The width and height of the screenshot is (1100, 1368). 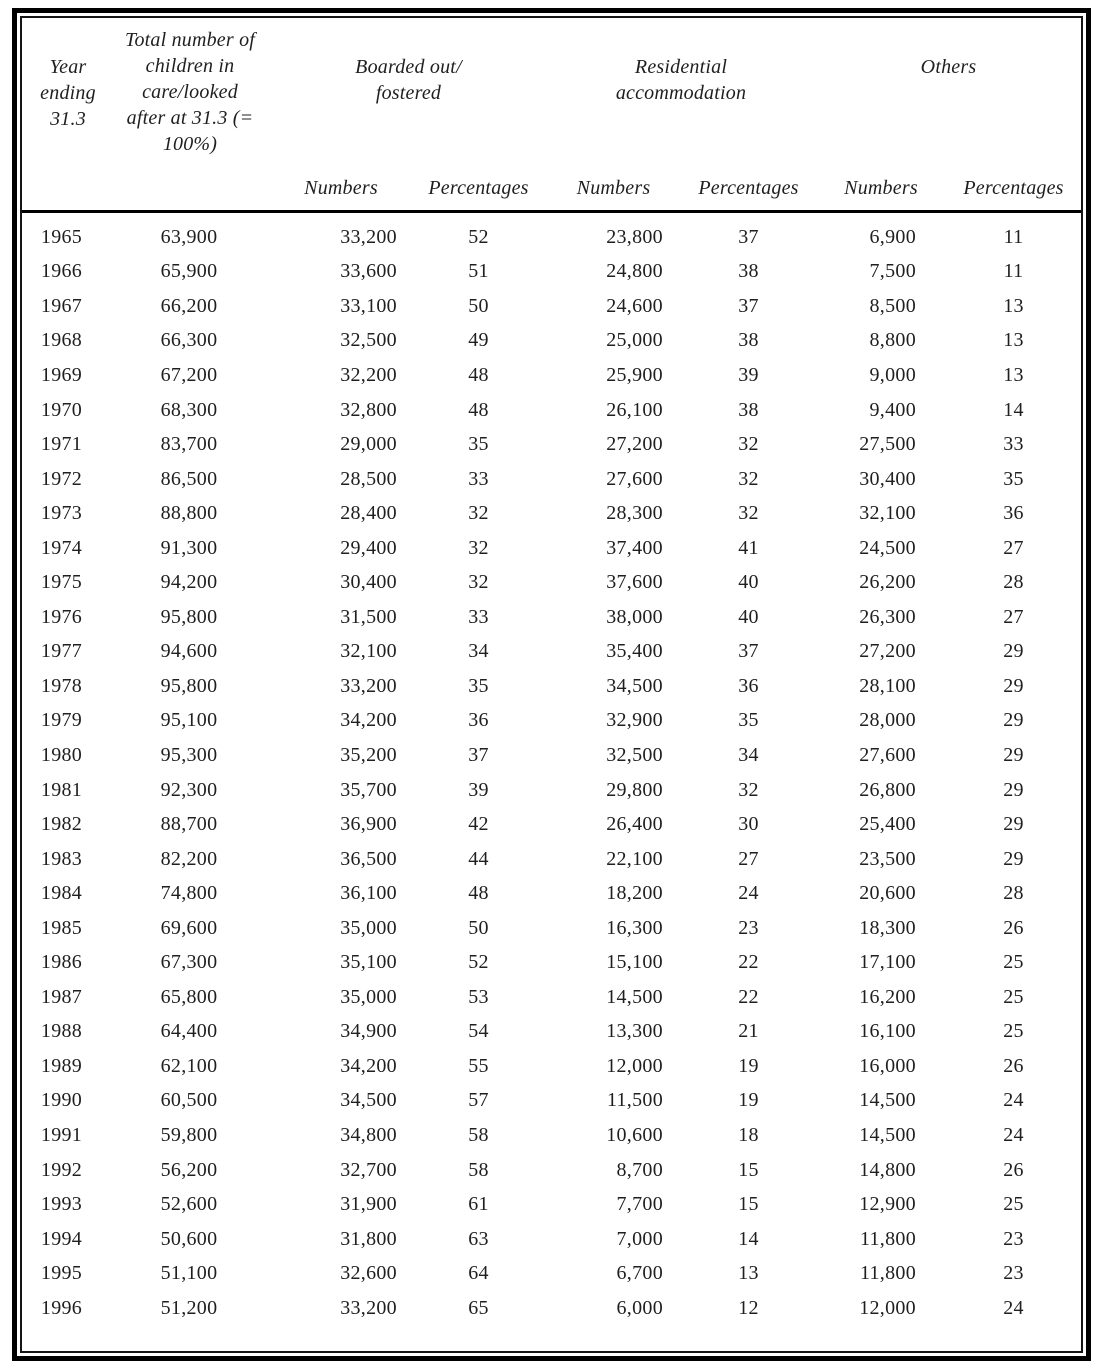 I want to click on boarded_numbers-cell: 28,400, so click(x=368, y=513).